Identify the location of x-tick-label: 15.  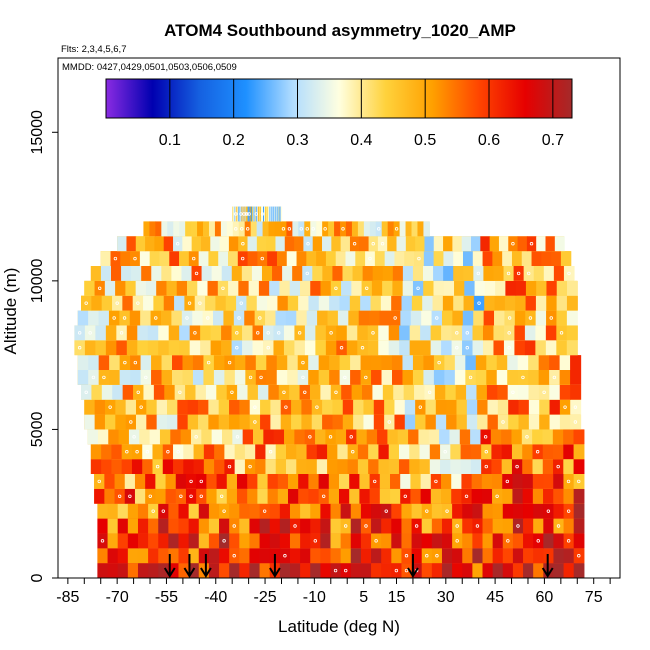
(397, 597).